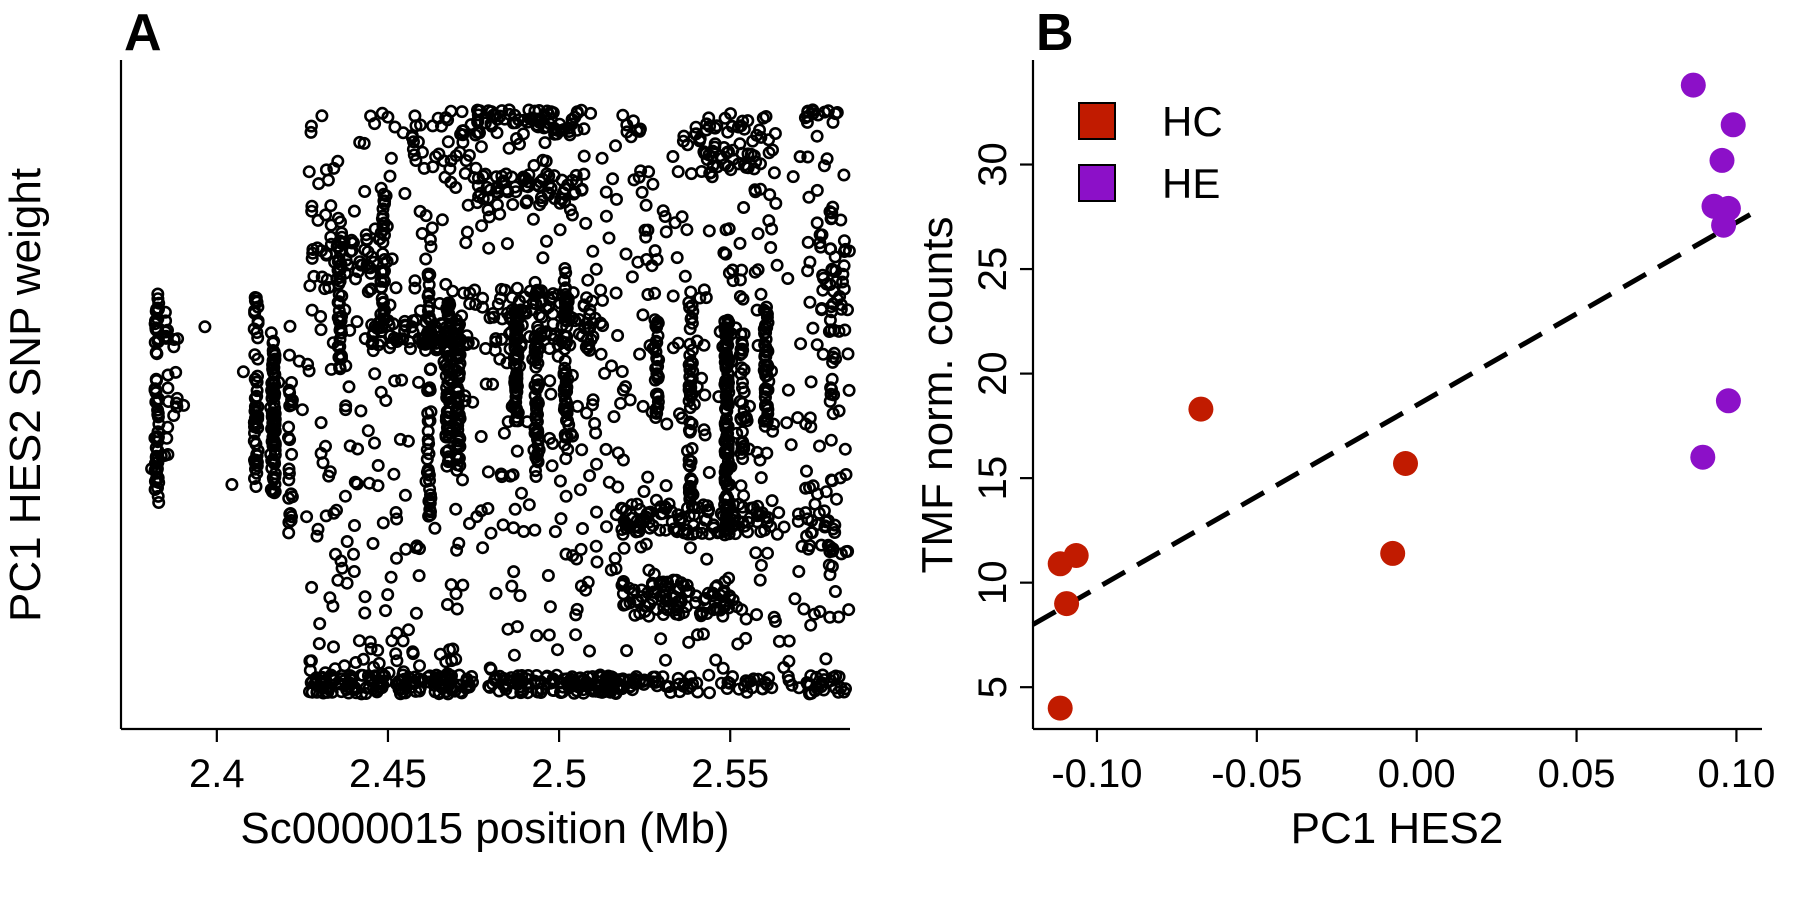 This screenshot has height=900, width=1800. What do you see at coordinates (484, 828) in the screenshot?
I see `panel-a-x-title: Sc0000015 position (Mb)` at bounding box center [484, 828].